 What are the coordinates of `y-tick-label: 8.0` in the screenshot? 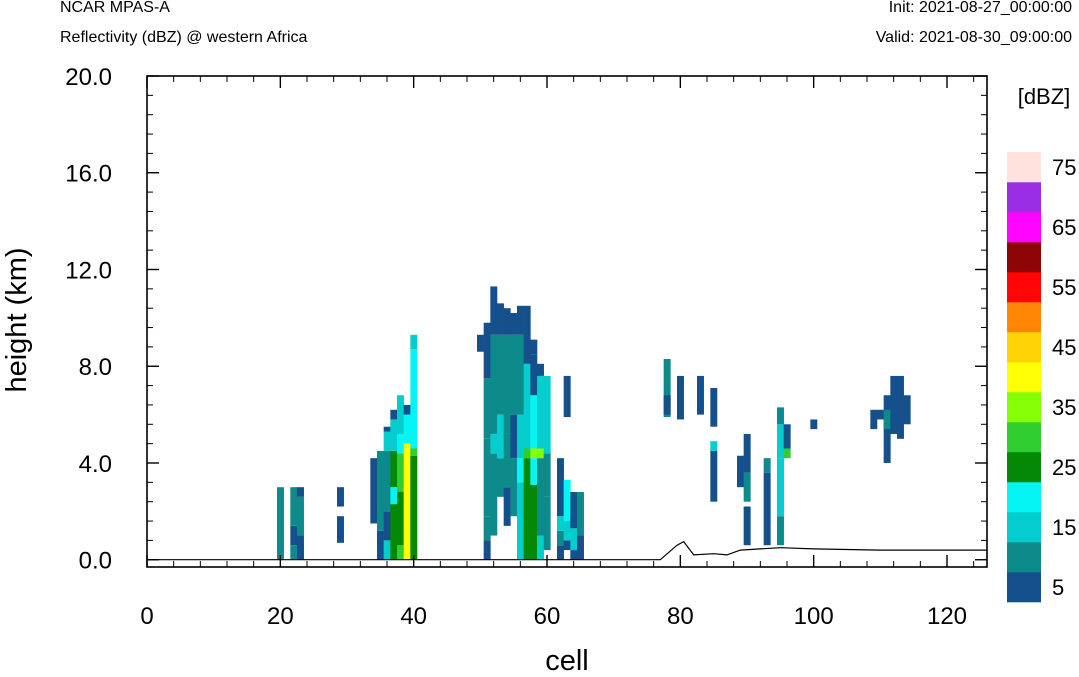 It's located at (95, 367).